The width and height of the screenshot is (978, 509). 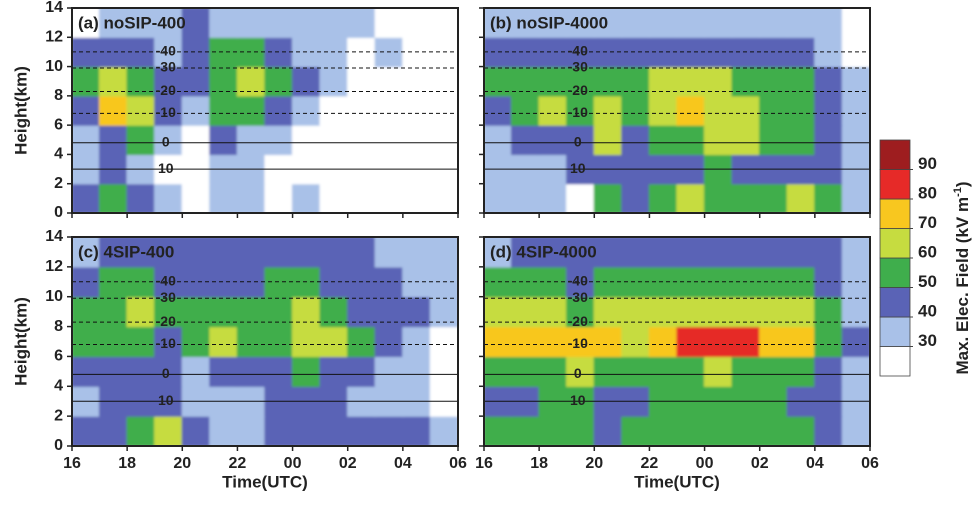 I want to click on panel-title: (b) noSIP-4000, so click(x=549, y=22).